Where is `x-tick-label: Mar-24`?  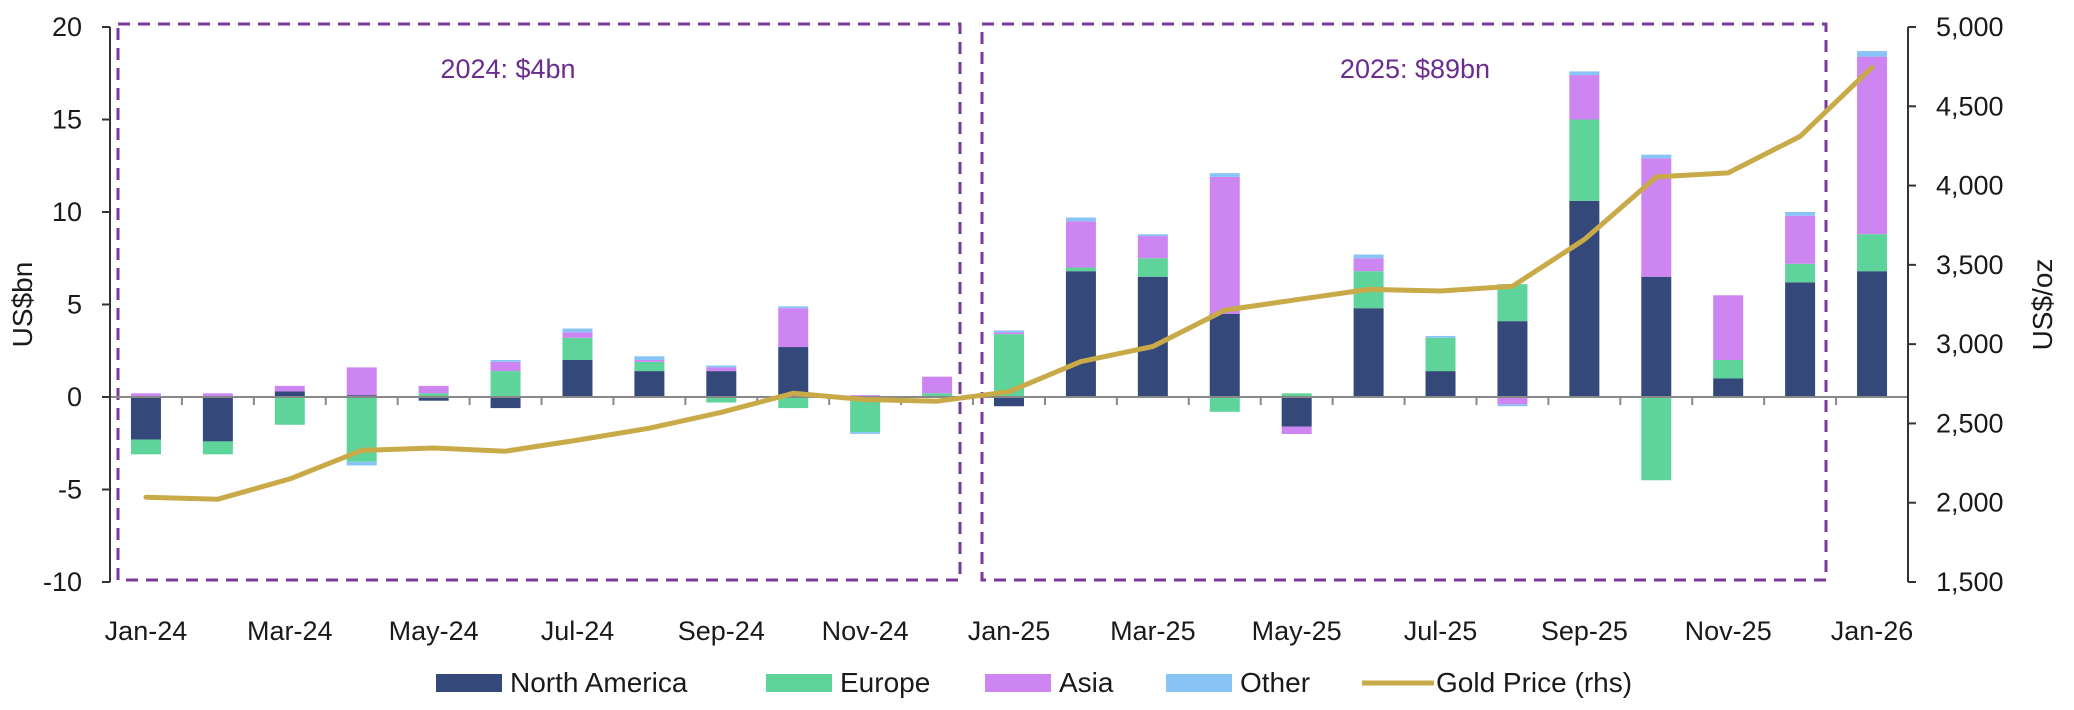
x-tick-label: Mar-24 is located at coordinates (290, 631).